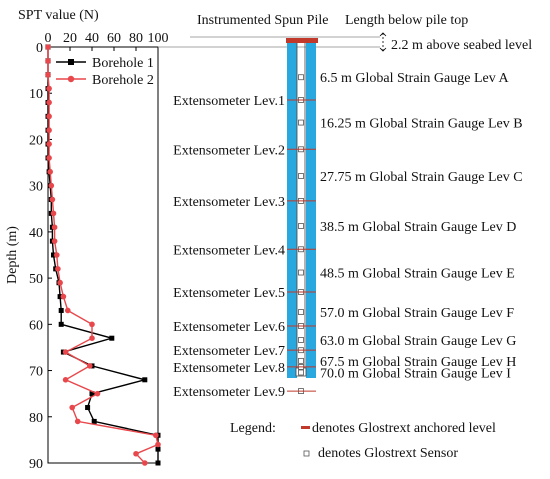  Describe the element at coordinates (36, 372) in the screenshot. I see `y-tick-label: 70` at that location.